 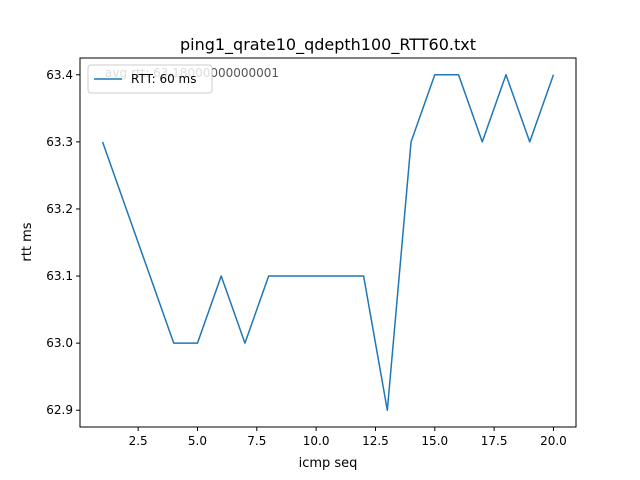 I want to click on legend-entry-rtt: RTT: 60 ms, so click(x=163, y=79).